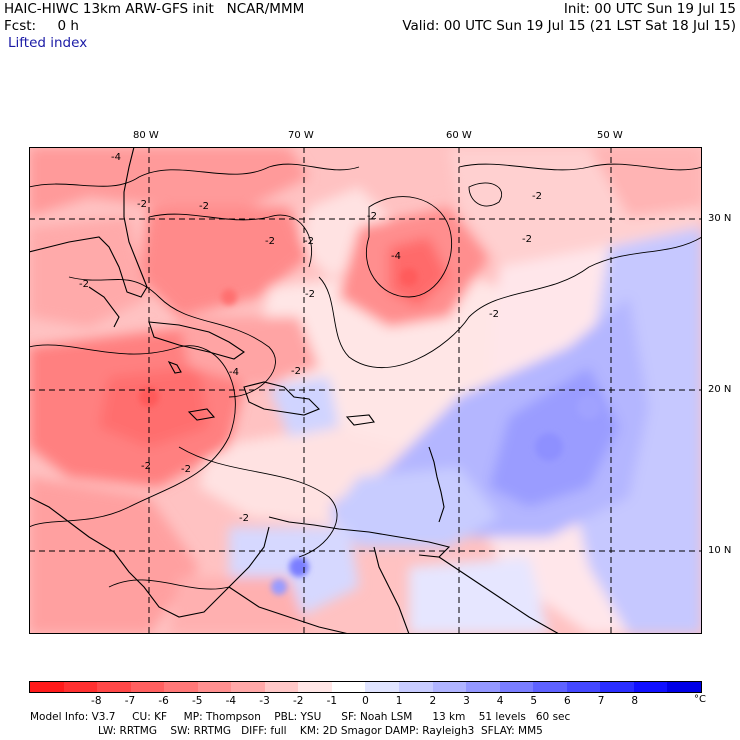 Image resolution: width=740 pixels, height=740 pixels. Describe the element at coordinates (700, 699) in the screenshot. I see `colorbar-unit: °C` at that location.